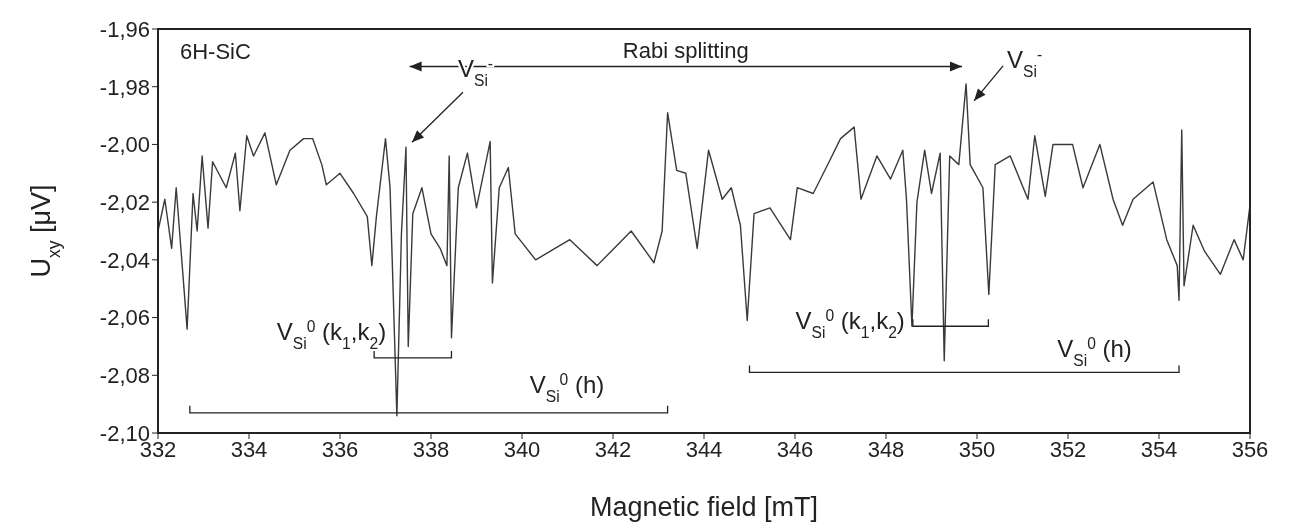  What do you see at coordinates (886, 449) in the screenshot?
I see `x-tick-label: 348` at bounding box center [886, 449].